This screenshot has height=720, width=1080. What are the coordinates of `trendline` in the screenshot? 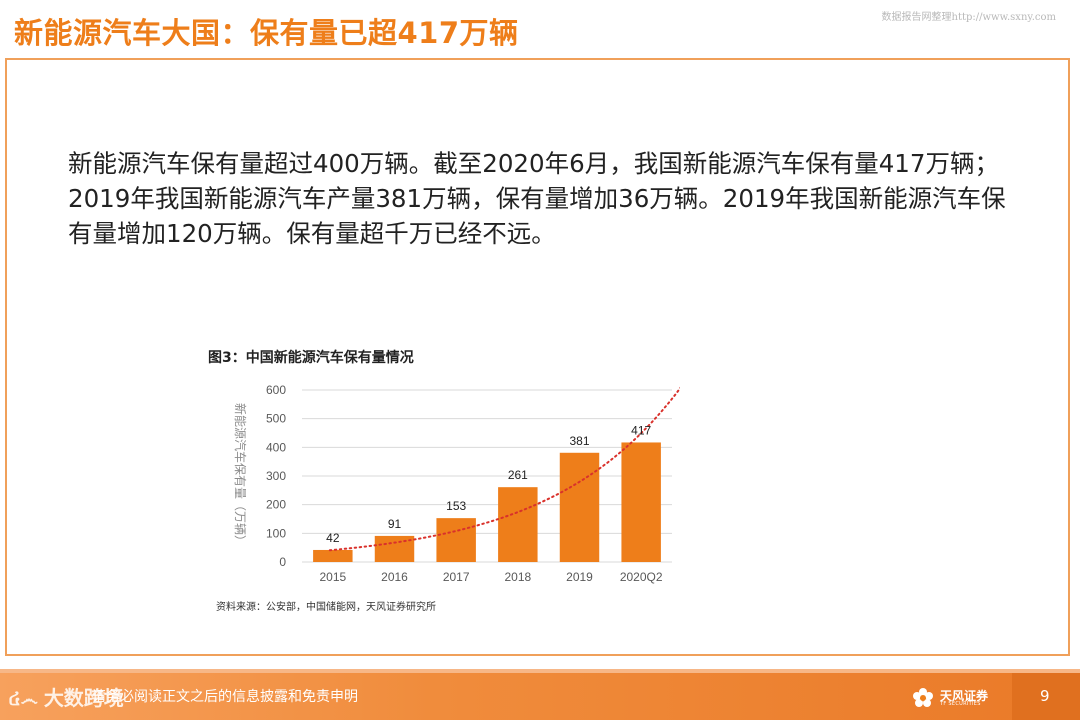 It's located at (504, 469).